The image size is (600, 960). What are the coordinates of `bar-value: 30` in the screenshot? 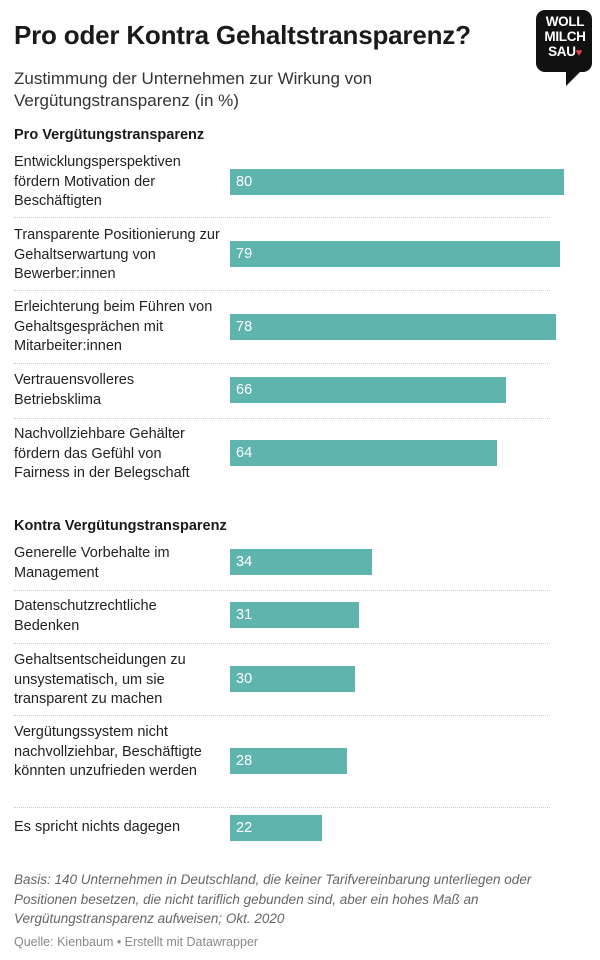 It's located at (244, 679).